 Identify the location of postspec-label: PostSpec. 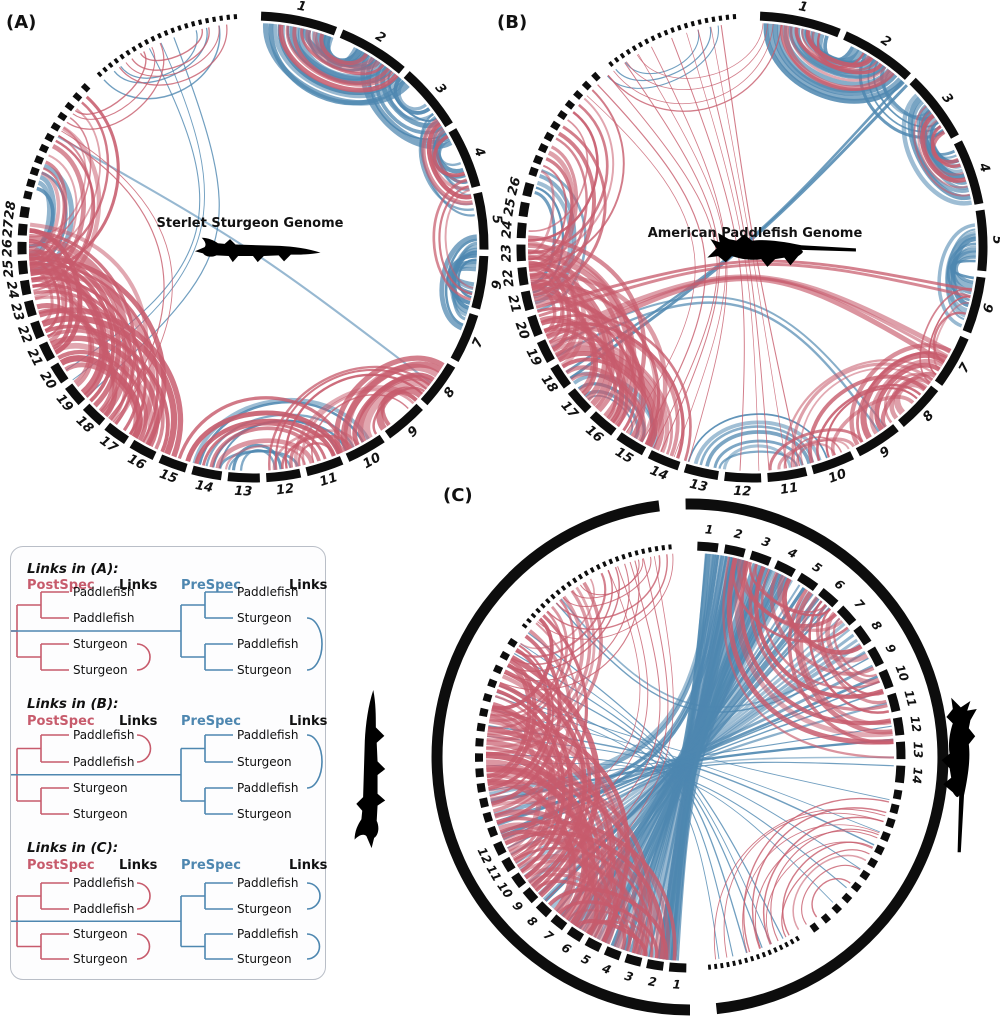
(61, 585).